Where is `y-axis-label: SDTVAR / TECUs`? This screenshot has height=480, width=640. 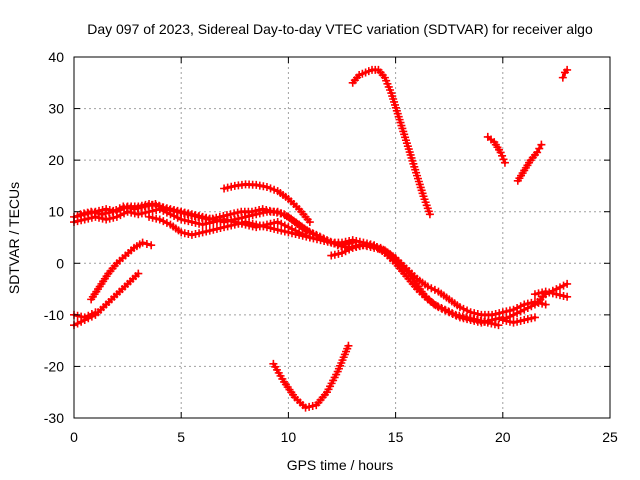 y-axis-label: SDTVAR / TECUs is located at coordinates (14, 238).